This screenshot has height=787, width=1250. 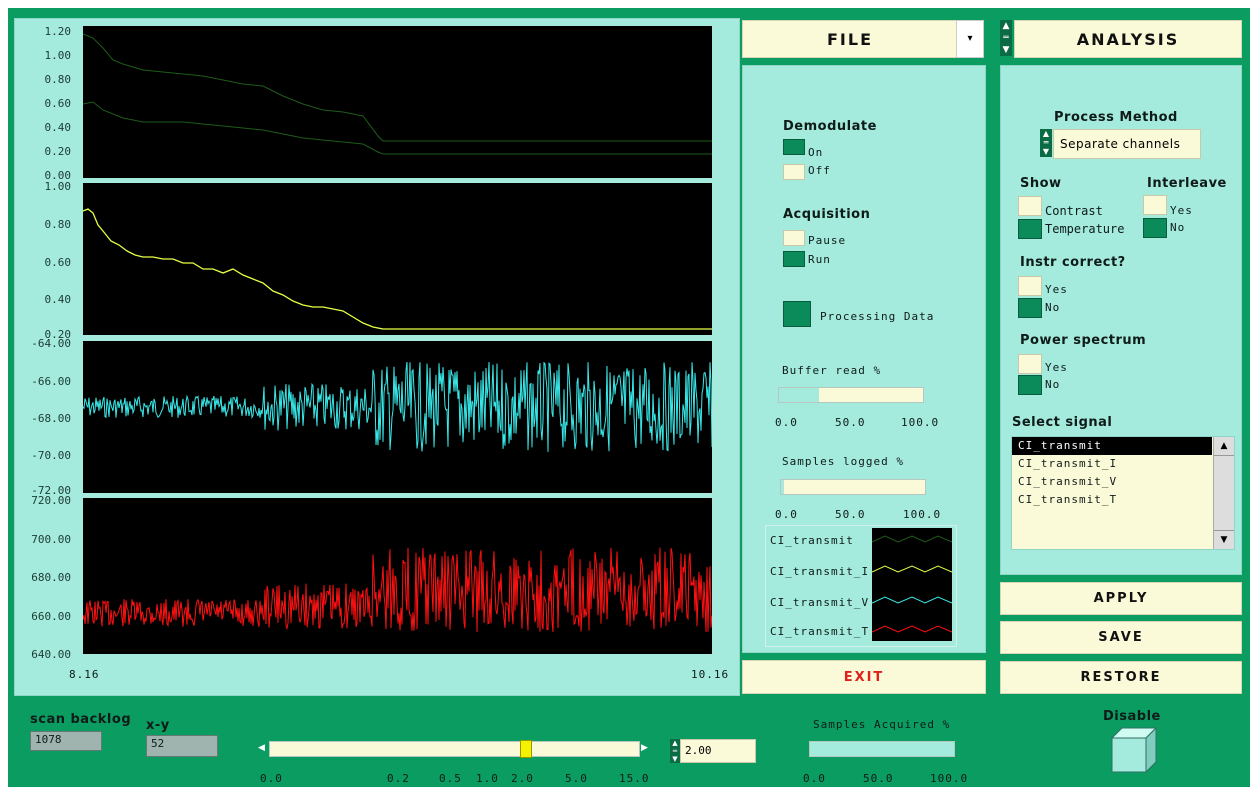 What do you see at coordinates (526, 749) in the screenshot?
I see `zoom-slider-thumb` at bounding box center [526, 749].